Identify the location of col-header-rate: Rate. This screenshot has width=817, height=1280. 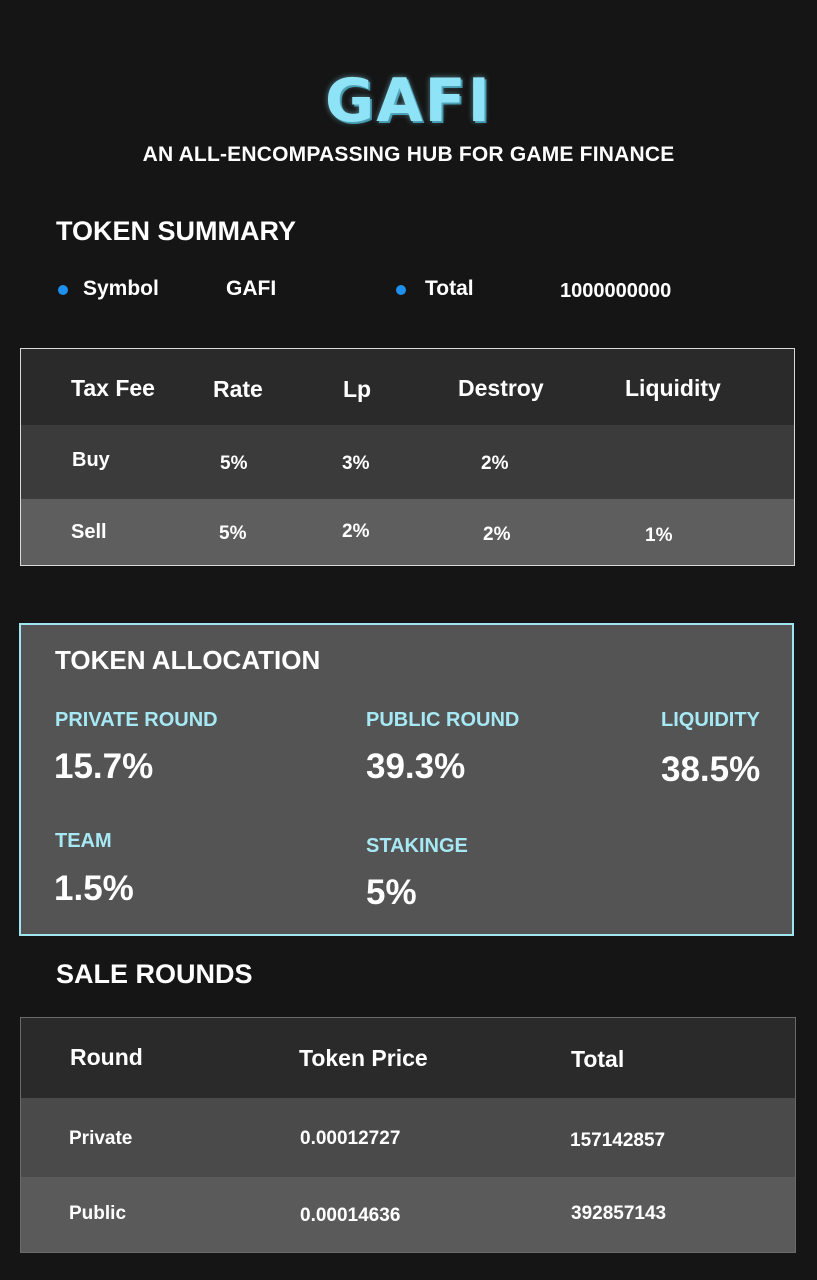
(238, 389).